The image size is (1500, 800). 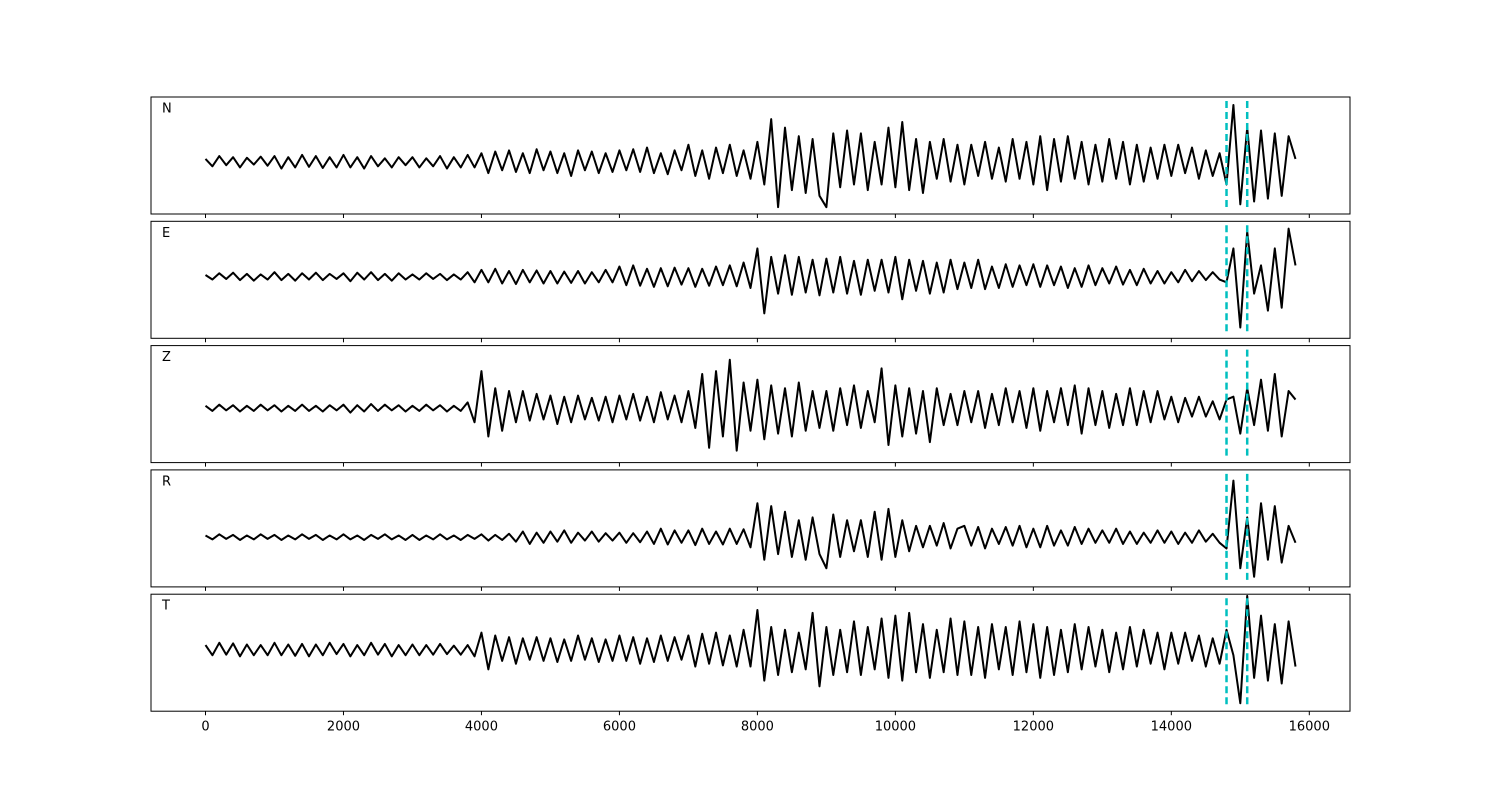 What do you see at coordinates (1171, 727) in the screenshot?
I see `x-tick-label: 14000` at bounding box center [1171, 727].